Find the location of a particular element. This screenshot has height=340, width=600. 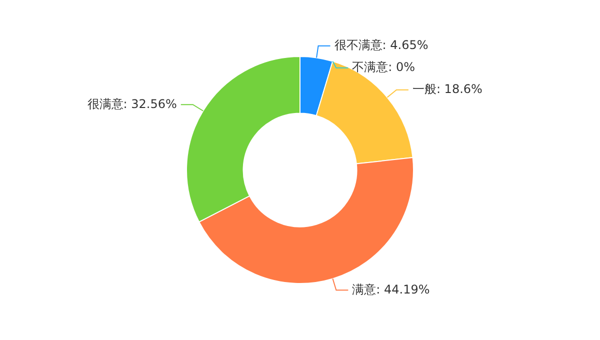

legend-label: 不满意 is located at coordinates (370, 67).